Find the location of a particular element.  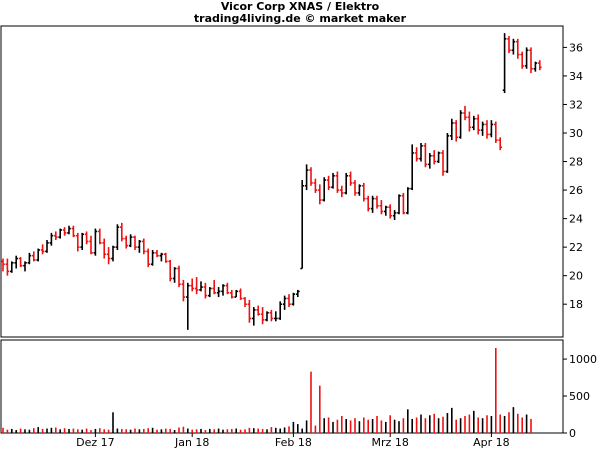

x-tick-label: Jan 18 is located at coordinates (191, 442).